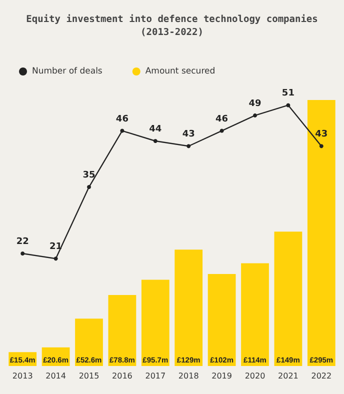  Describe the element at coordinates (89, 376) in the screenshot. I see `x-tick-label: 2015` at that location.